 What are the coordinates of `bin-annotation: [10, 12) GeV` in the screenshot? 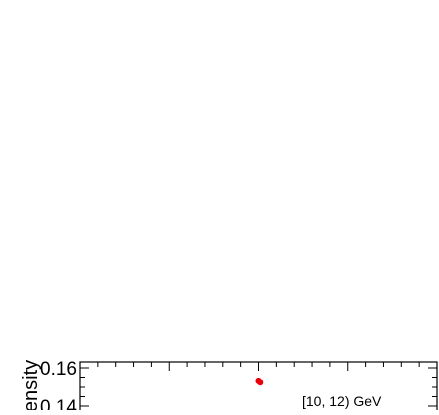 It's located at (342, 401).